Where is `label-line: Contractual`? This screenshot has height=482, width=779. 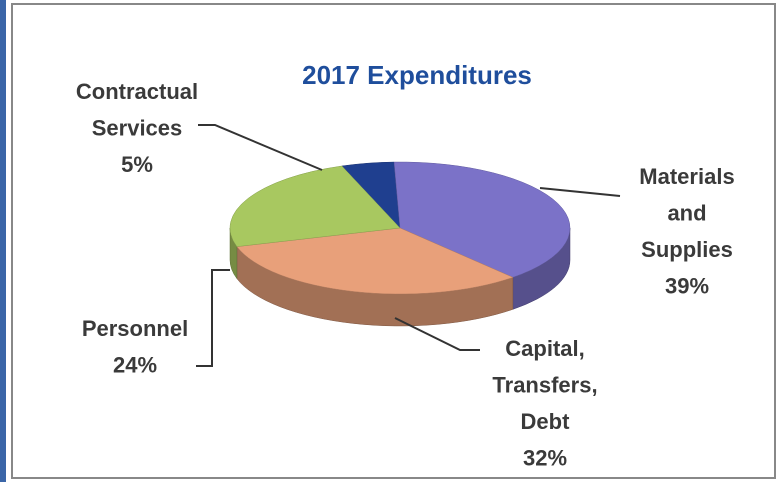
label-line: Contractual is located at coordinates (137, 91).